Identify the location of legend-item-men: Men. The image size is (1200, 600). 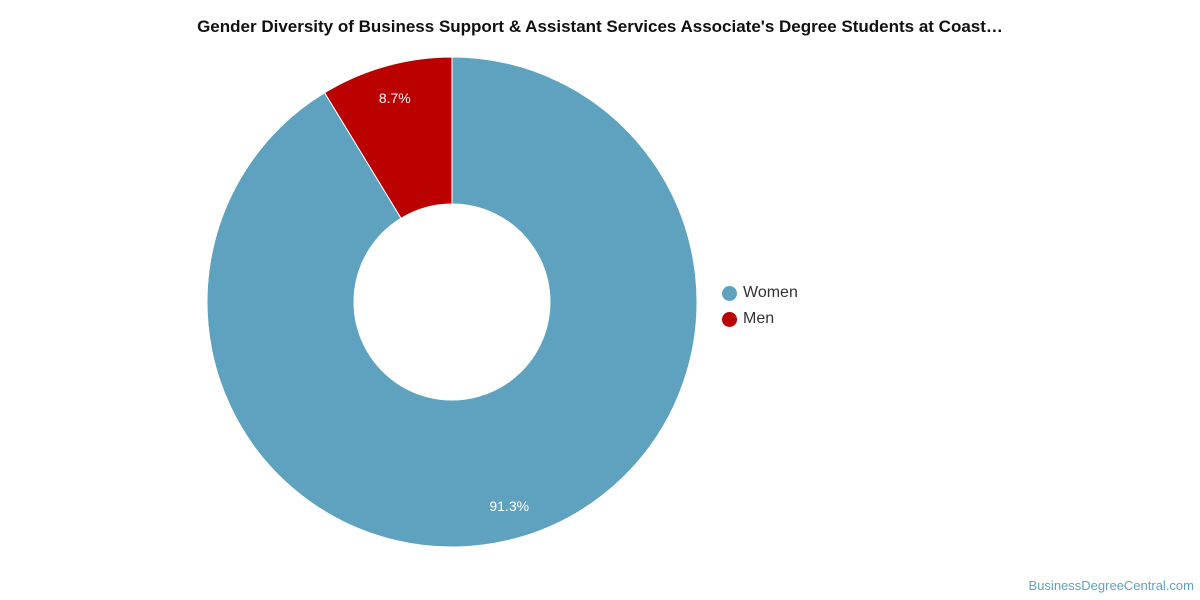
(760, 319).